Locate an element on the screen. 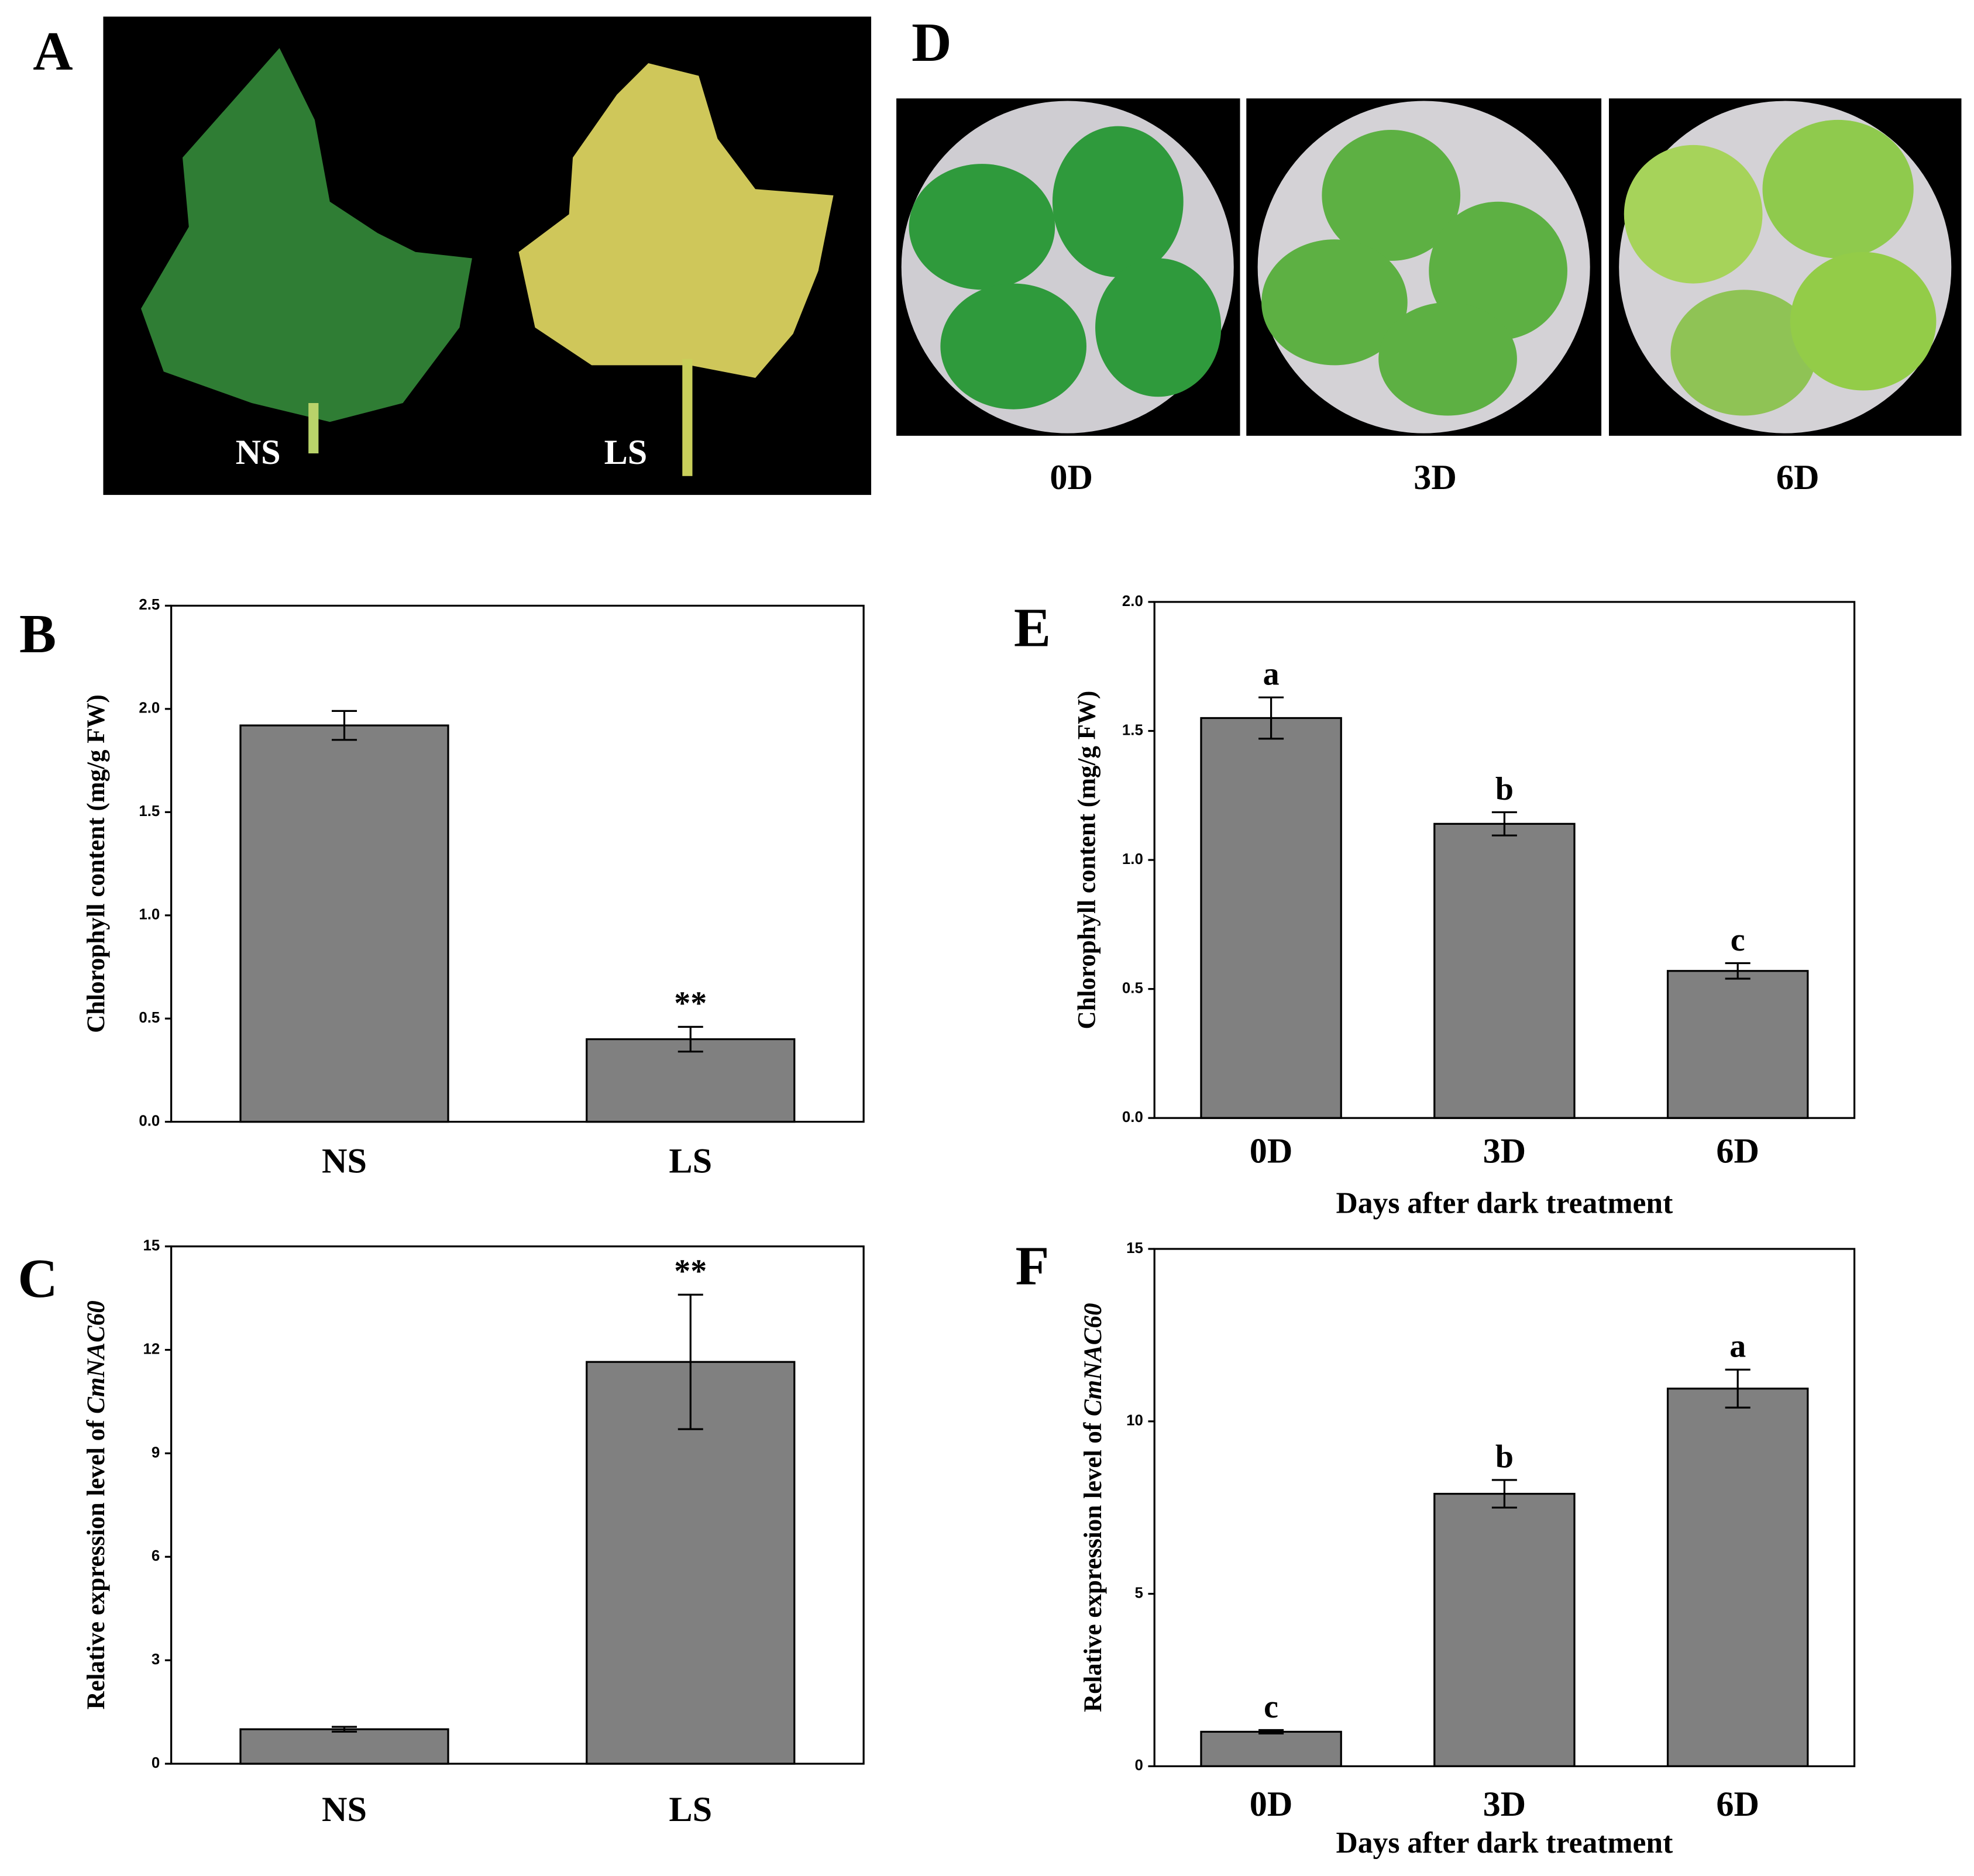 This screenshot has height=1876, width=1974. leaf-ls is located at coordinates (676, 220).